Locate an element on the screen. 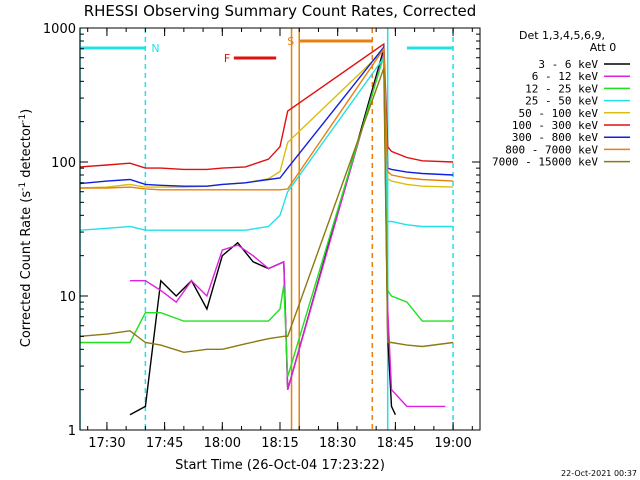  x-axis-label: Start Time (26-Oct-04 17:23:22) is located at coordinates (280, 465).